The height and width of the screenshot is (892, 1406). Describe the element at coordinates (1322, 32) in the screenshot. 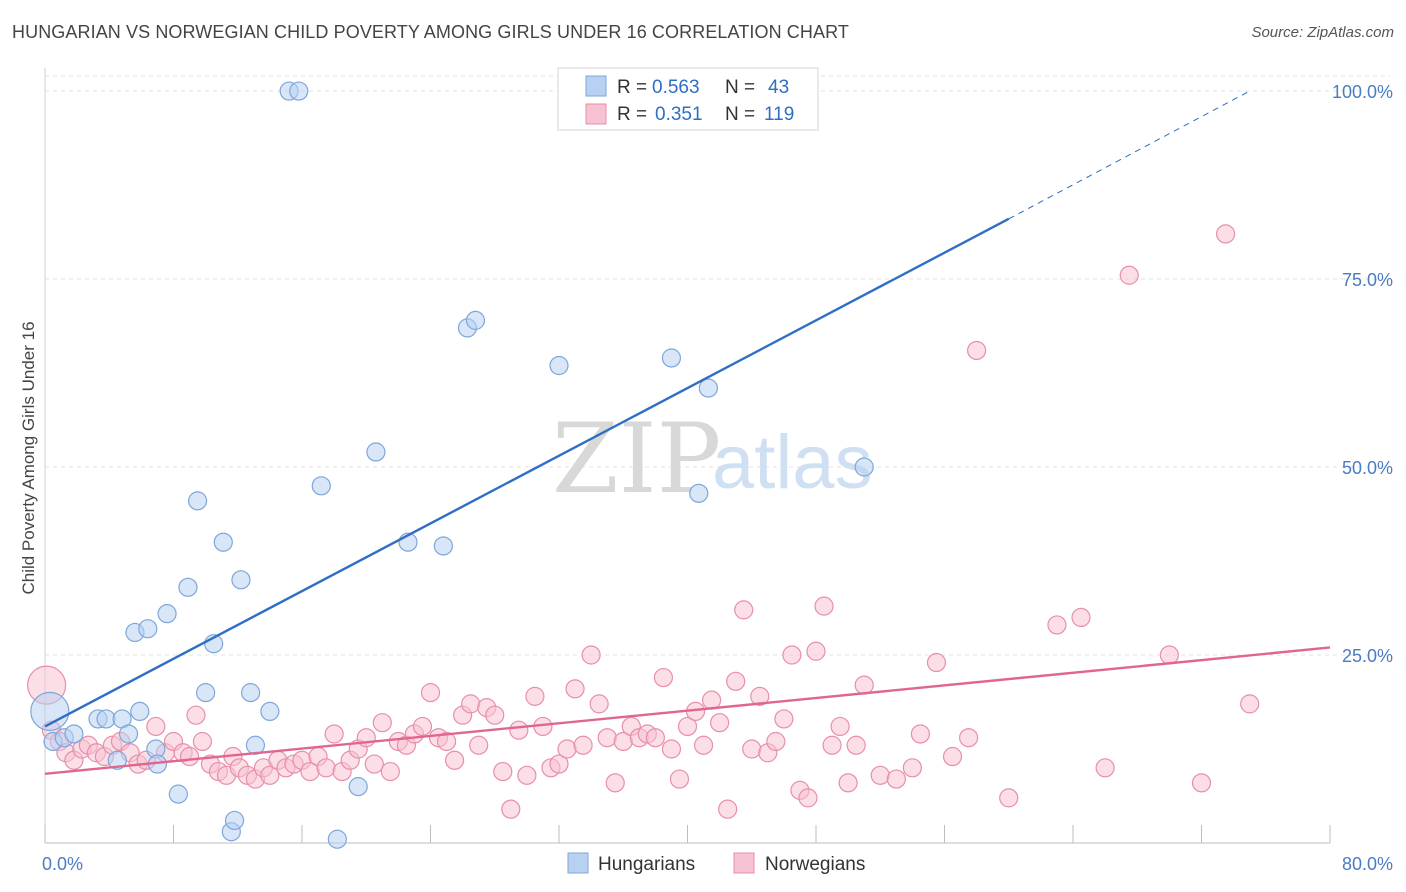

I see `chart-source: Source: ZipAtlas.com` at that location.